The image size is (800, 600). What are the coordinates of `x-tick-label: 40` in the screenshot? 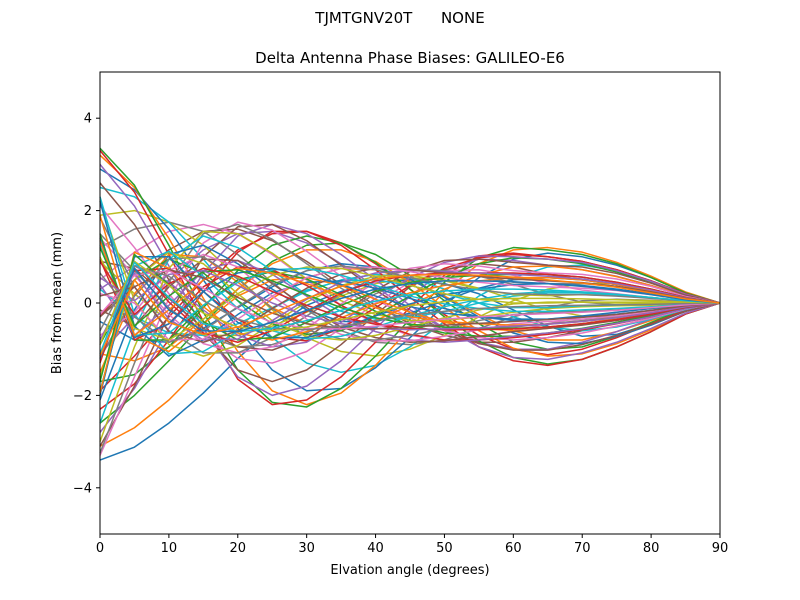 It's located at (375, 548).